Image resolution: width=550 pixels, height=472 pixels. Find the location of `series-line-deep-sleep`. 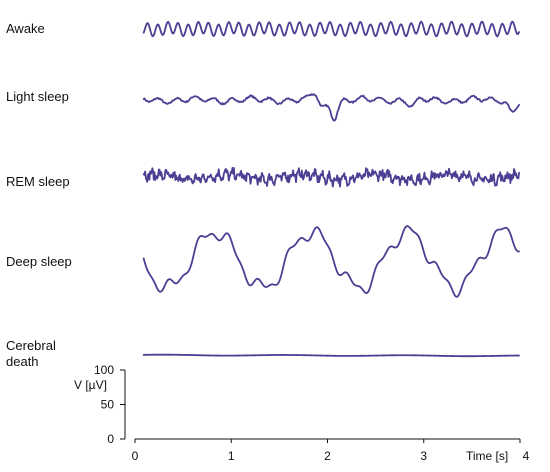

series-line-deep-sleep is located at coordinates (331, 261).